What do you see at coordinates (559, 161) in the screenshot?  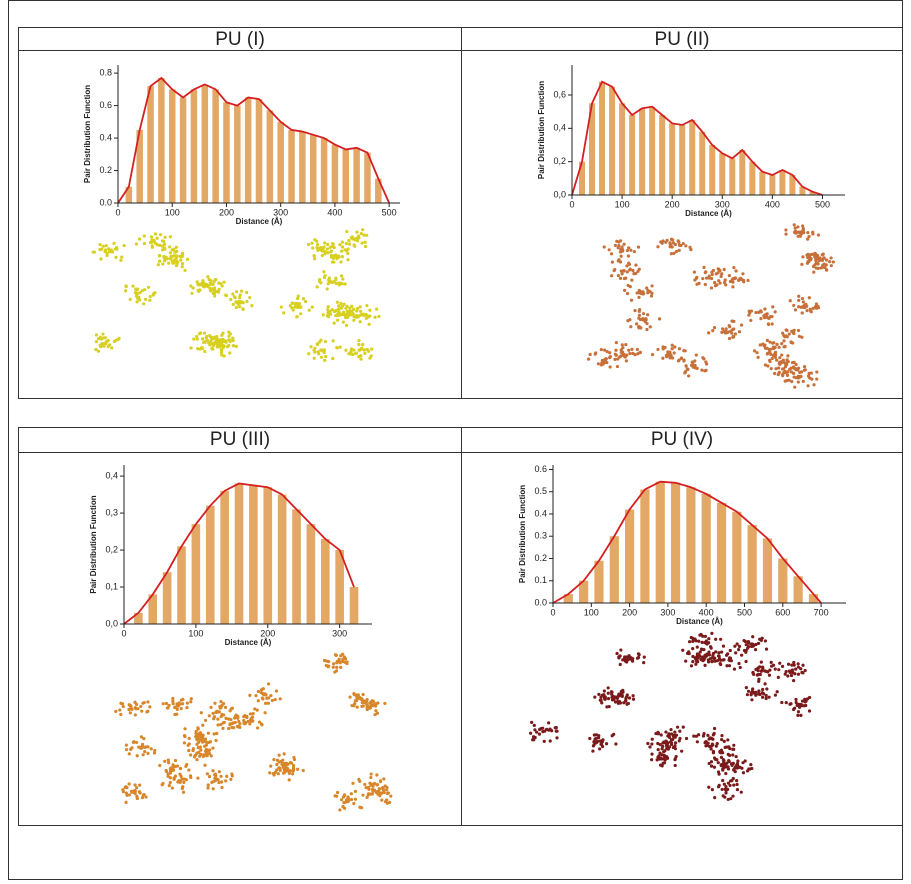 I see `y-tick-label: 0,2` at bounding box center [559, 161].